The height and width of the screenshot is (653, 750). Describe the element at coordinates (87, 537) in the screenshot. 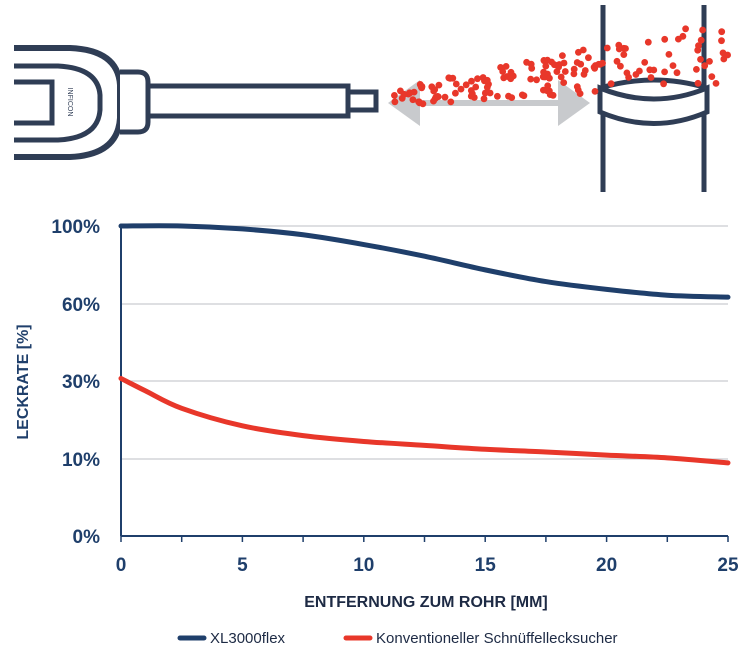

I see `y-tick-label: 0%` at that location.